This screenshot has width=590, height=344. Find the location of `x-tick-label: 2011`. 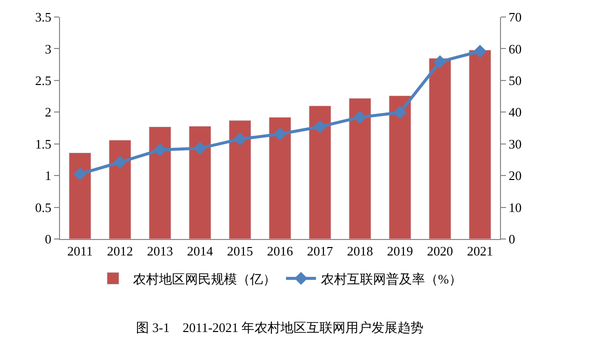

x-tick-label: 2011 is located at coordinates (80, 251).